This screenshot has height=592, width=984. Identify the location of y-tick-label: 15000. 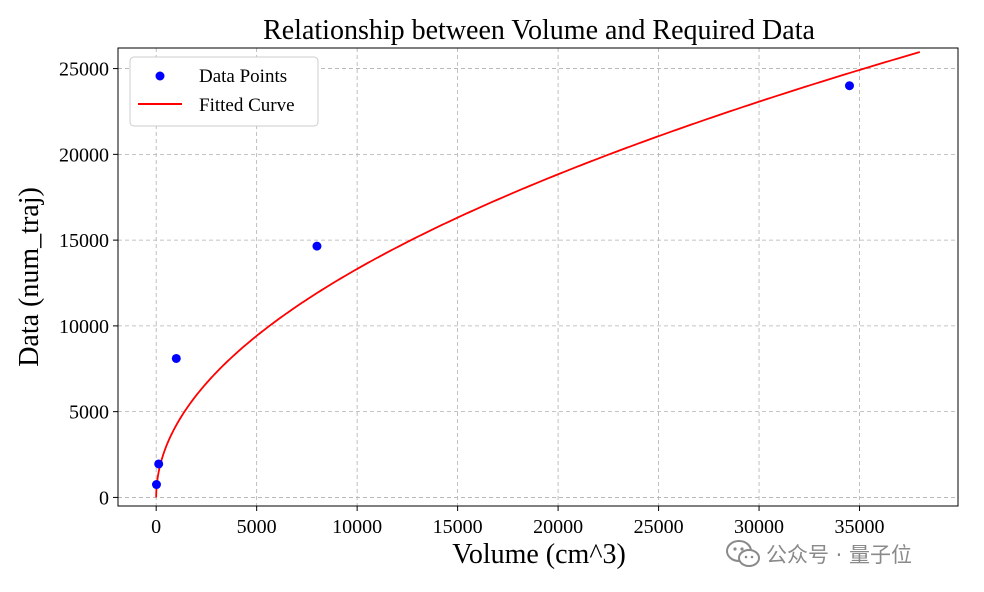
(84, 241).